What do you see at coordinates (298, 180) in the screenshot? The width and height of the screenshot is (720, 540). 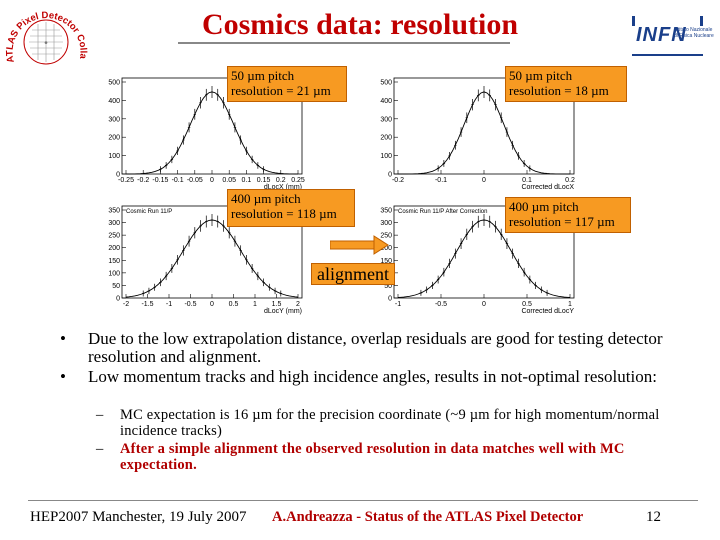 I see `x-tick-label: 0.25` at bounding box center [298, 180].